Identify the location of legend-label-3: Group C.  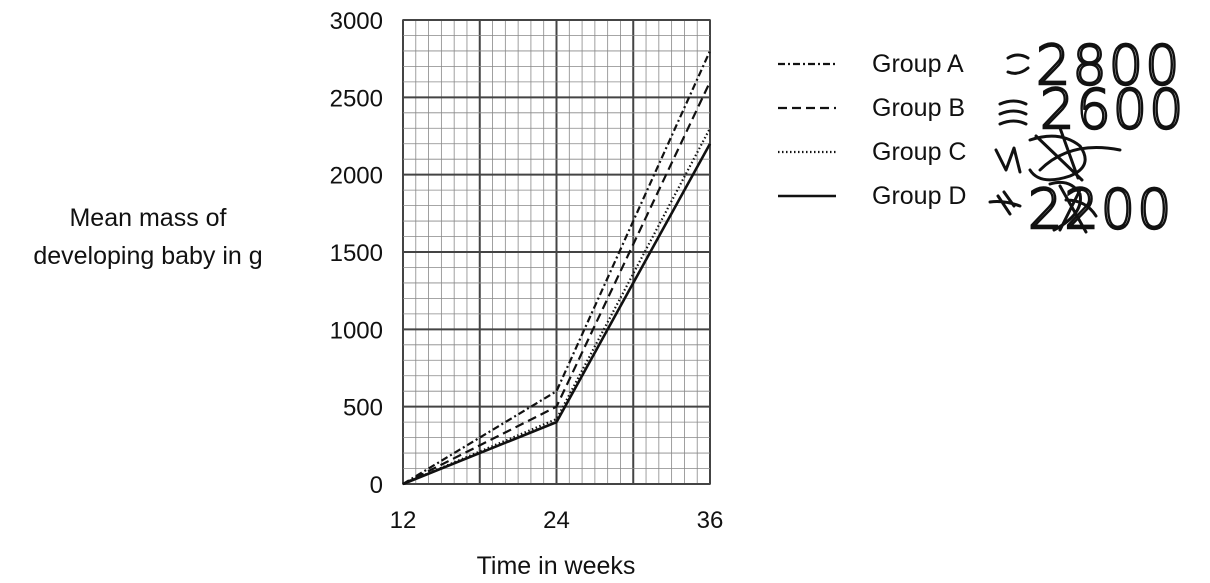
(919, 152).